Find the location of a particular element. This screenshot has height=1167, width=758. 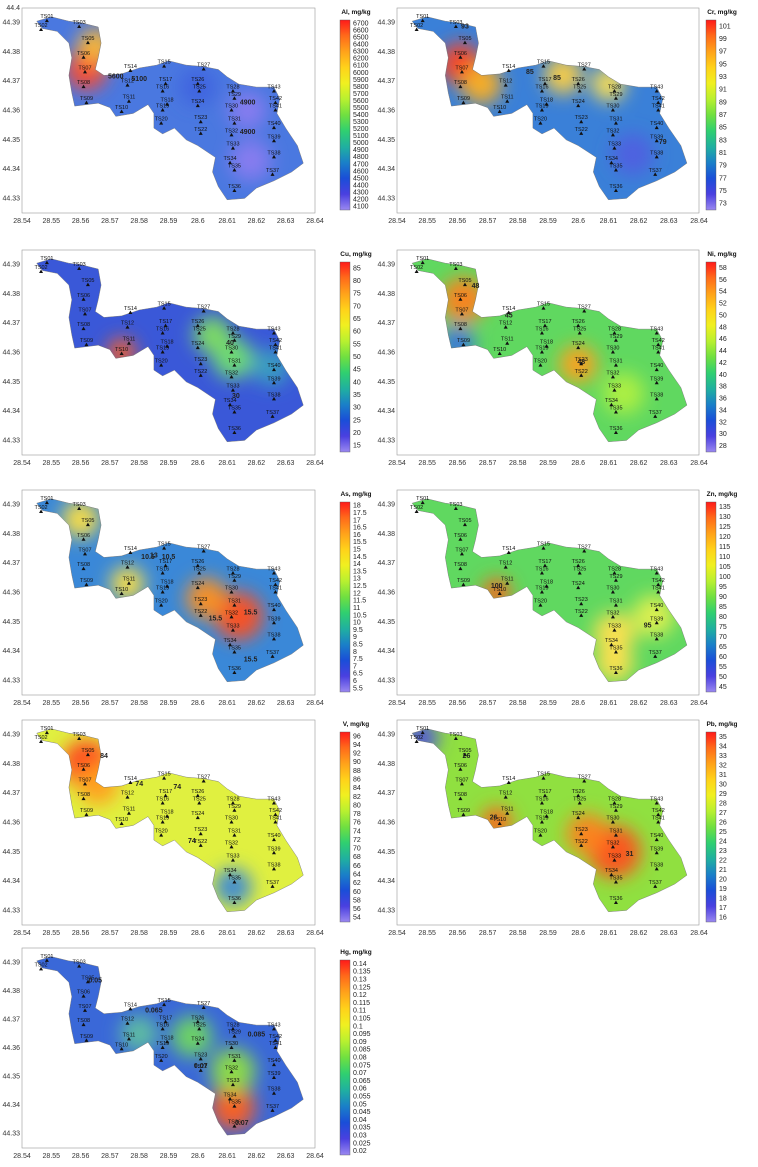

site-label: TS16 is located at coordinates (541, 569).